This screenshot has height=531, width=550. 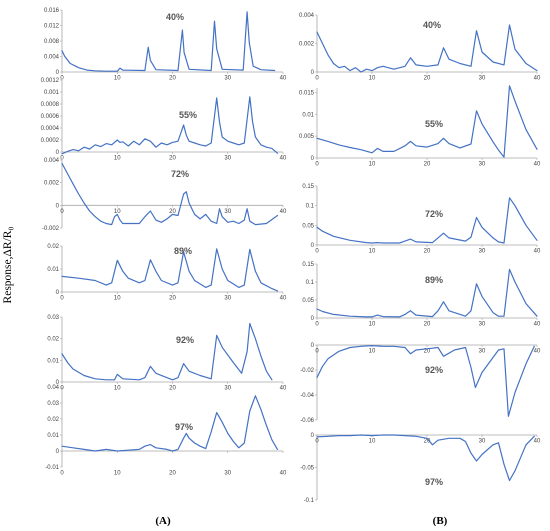 I want to click on y-tick-label: 0.012, so click(x=52, y=27).